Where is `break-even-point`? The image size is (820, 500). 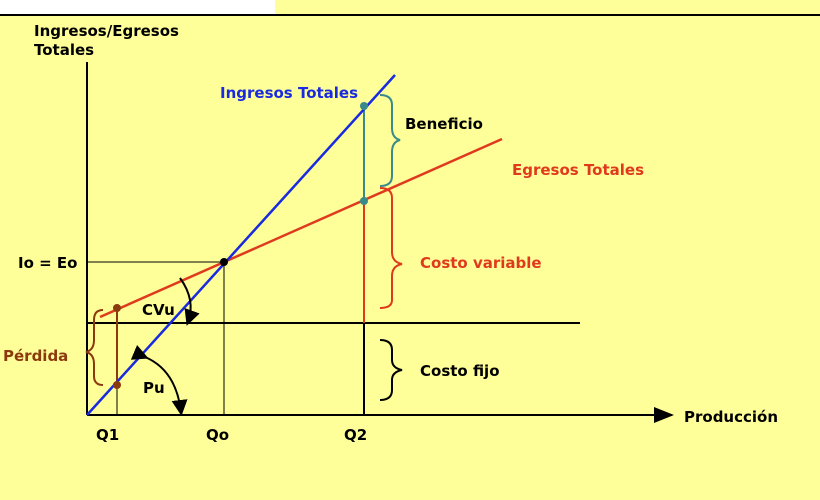 break-even-point is located at coordinates (224, 262).